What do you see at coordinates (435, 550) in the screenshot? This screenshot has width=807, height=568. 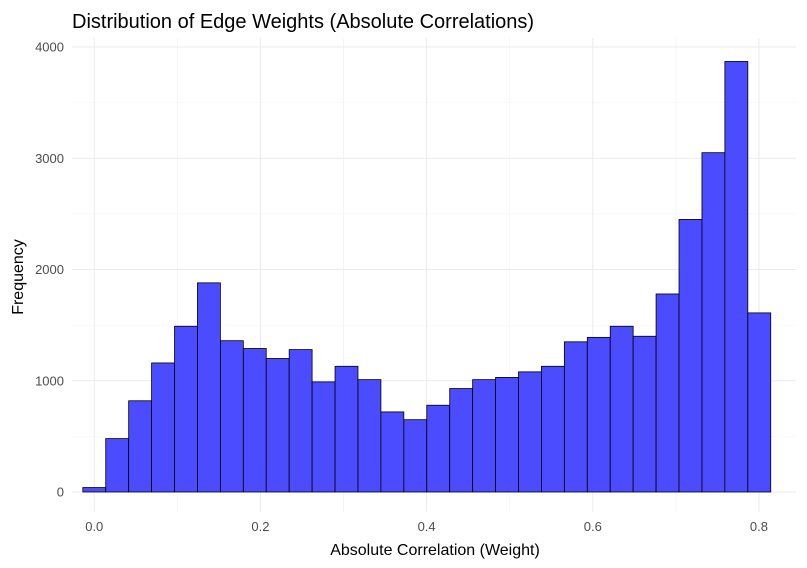 I see `x-axis-title: Absolute Correlation (Weight)` at bounding box center [435, 550].